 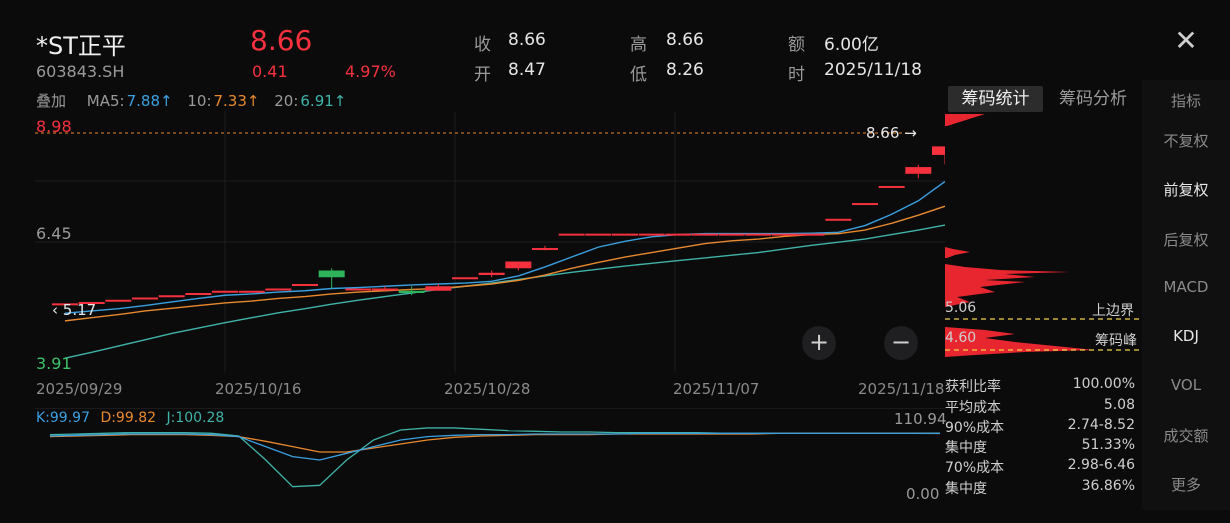 I want to click on stat-avg-cost-value: 5.08, so click(x=1119, y=405).